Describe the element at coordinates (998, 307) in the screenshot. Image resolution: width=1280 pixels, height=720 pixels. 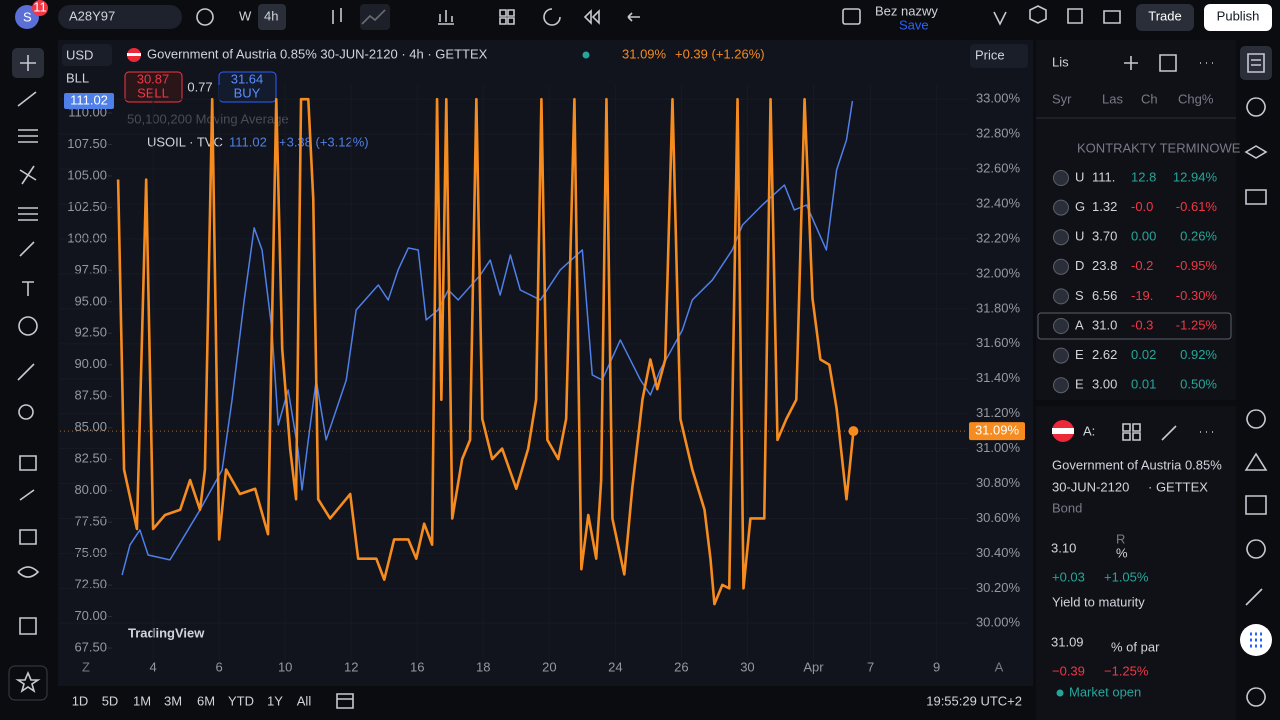
I see `y2-tick-label: 31.80%` at that location.